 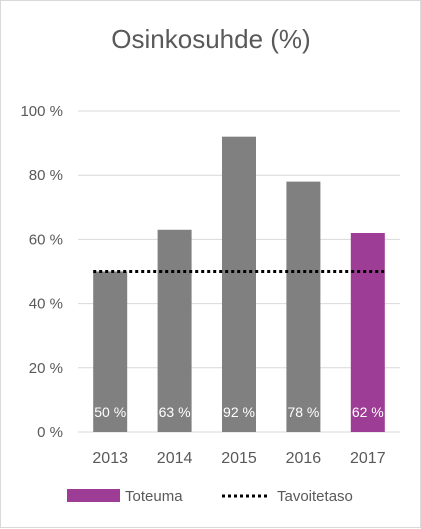 I want to click on legend-label-toteuma: Toteuma, so click(x=154, y=496).